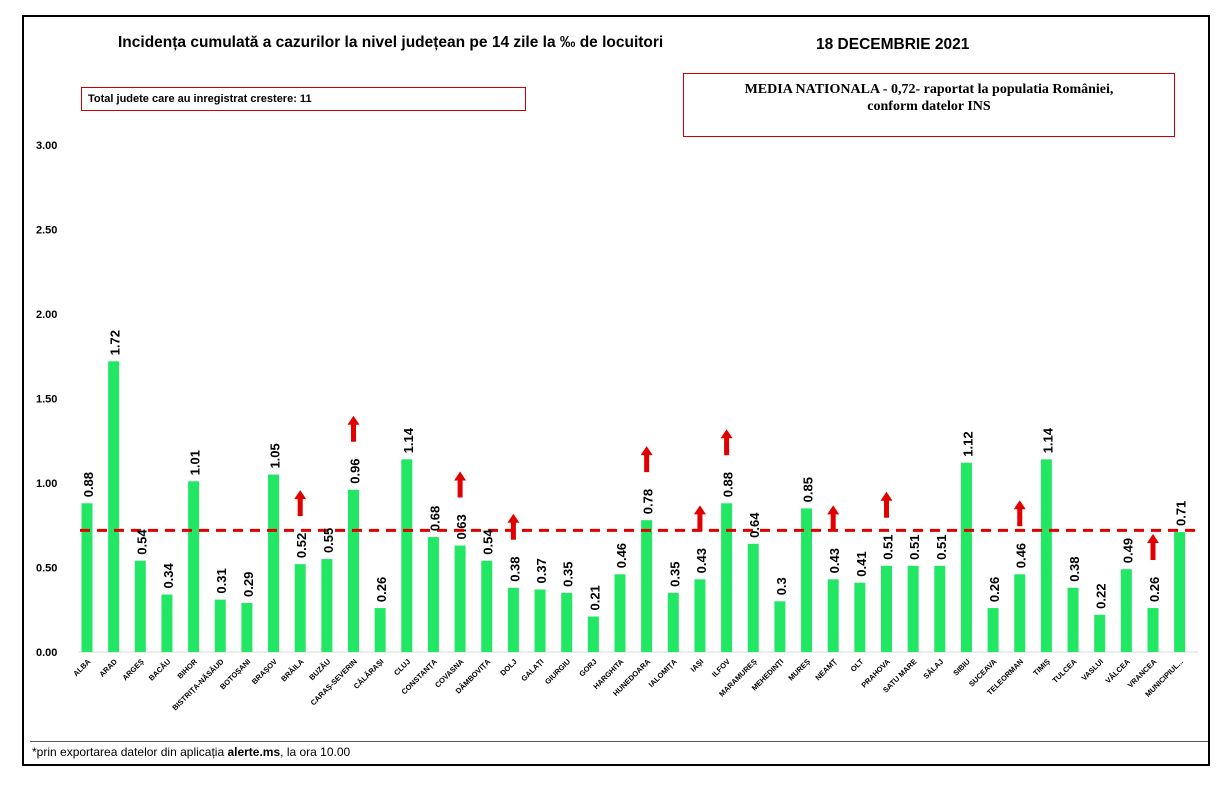 The image size is (1226, 788). Describe the element at coordinates (402, 667) in the screenshot. I see `x-tick-label: CLUJ` at that location.